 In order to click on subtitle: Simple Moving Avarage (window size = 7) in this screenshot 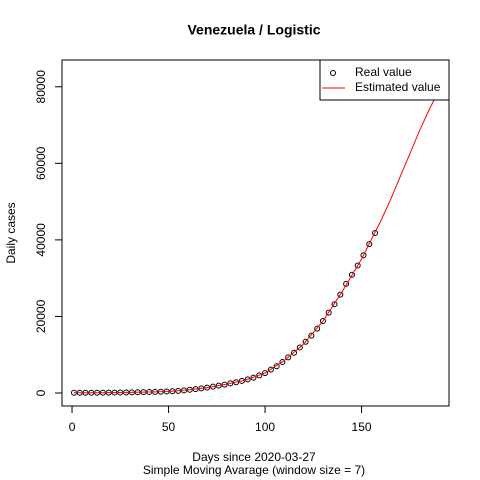, I will do `click(254, 470)`.